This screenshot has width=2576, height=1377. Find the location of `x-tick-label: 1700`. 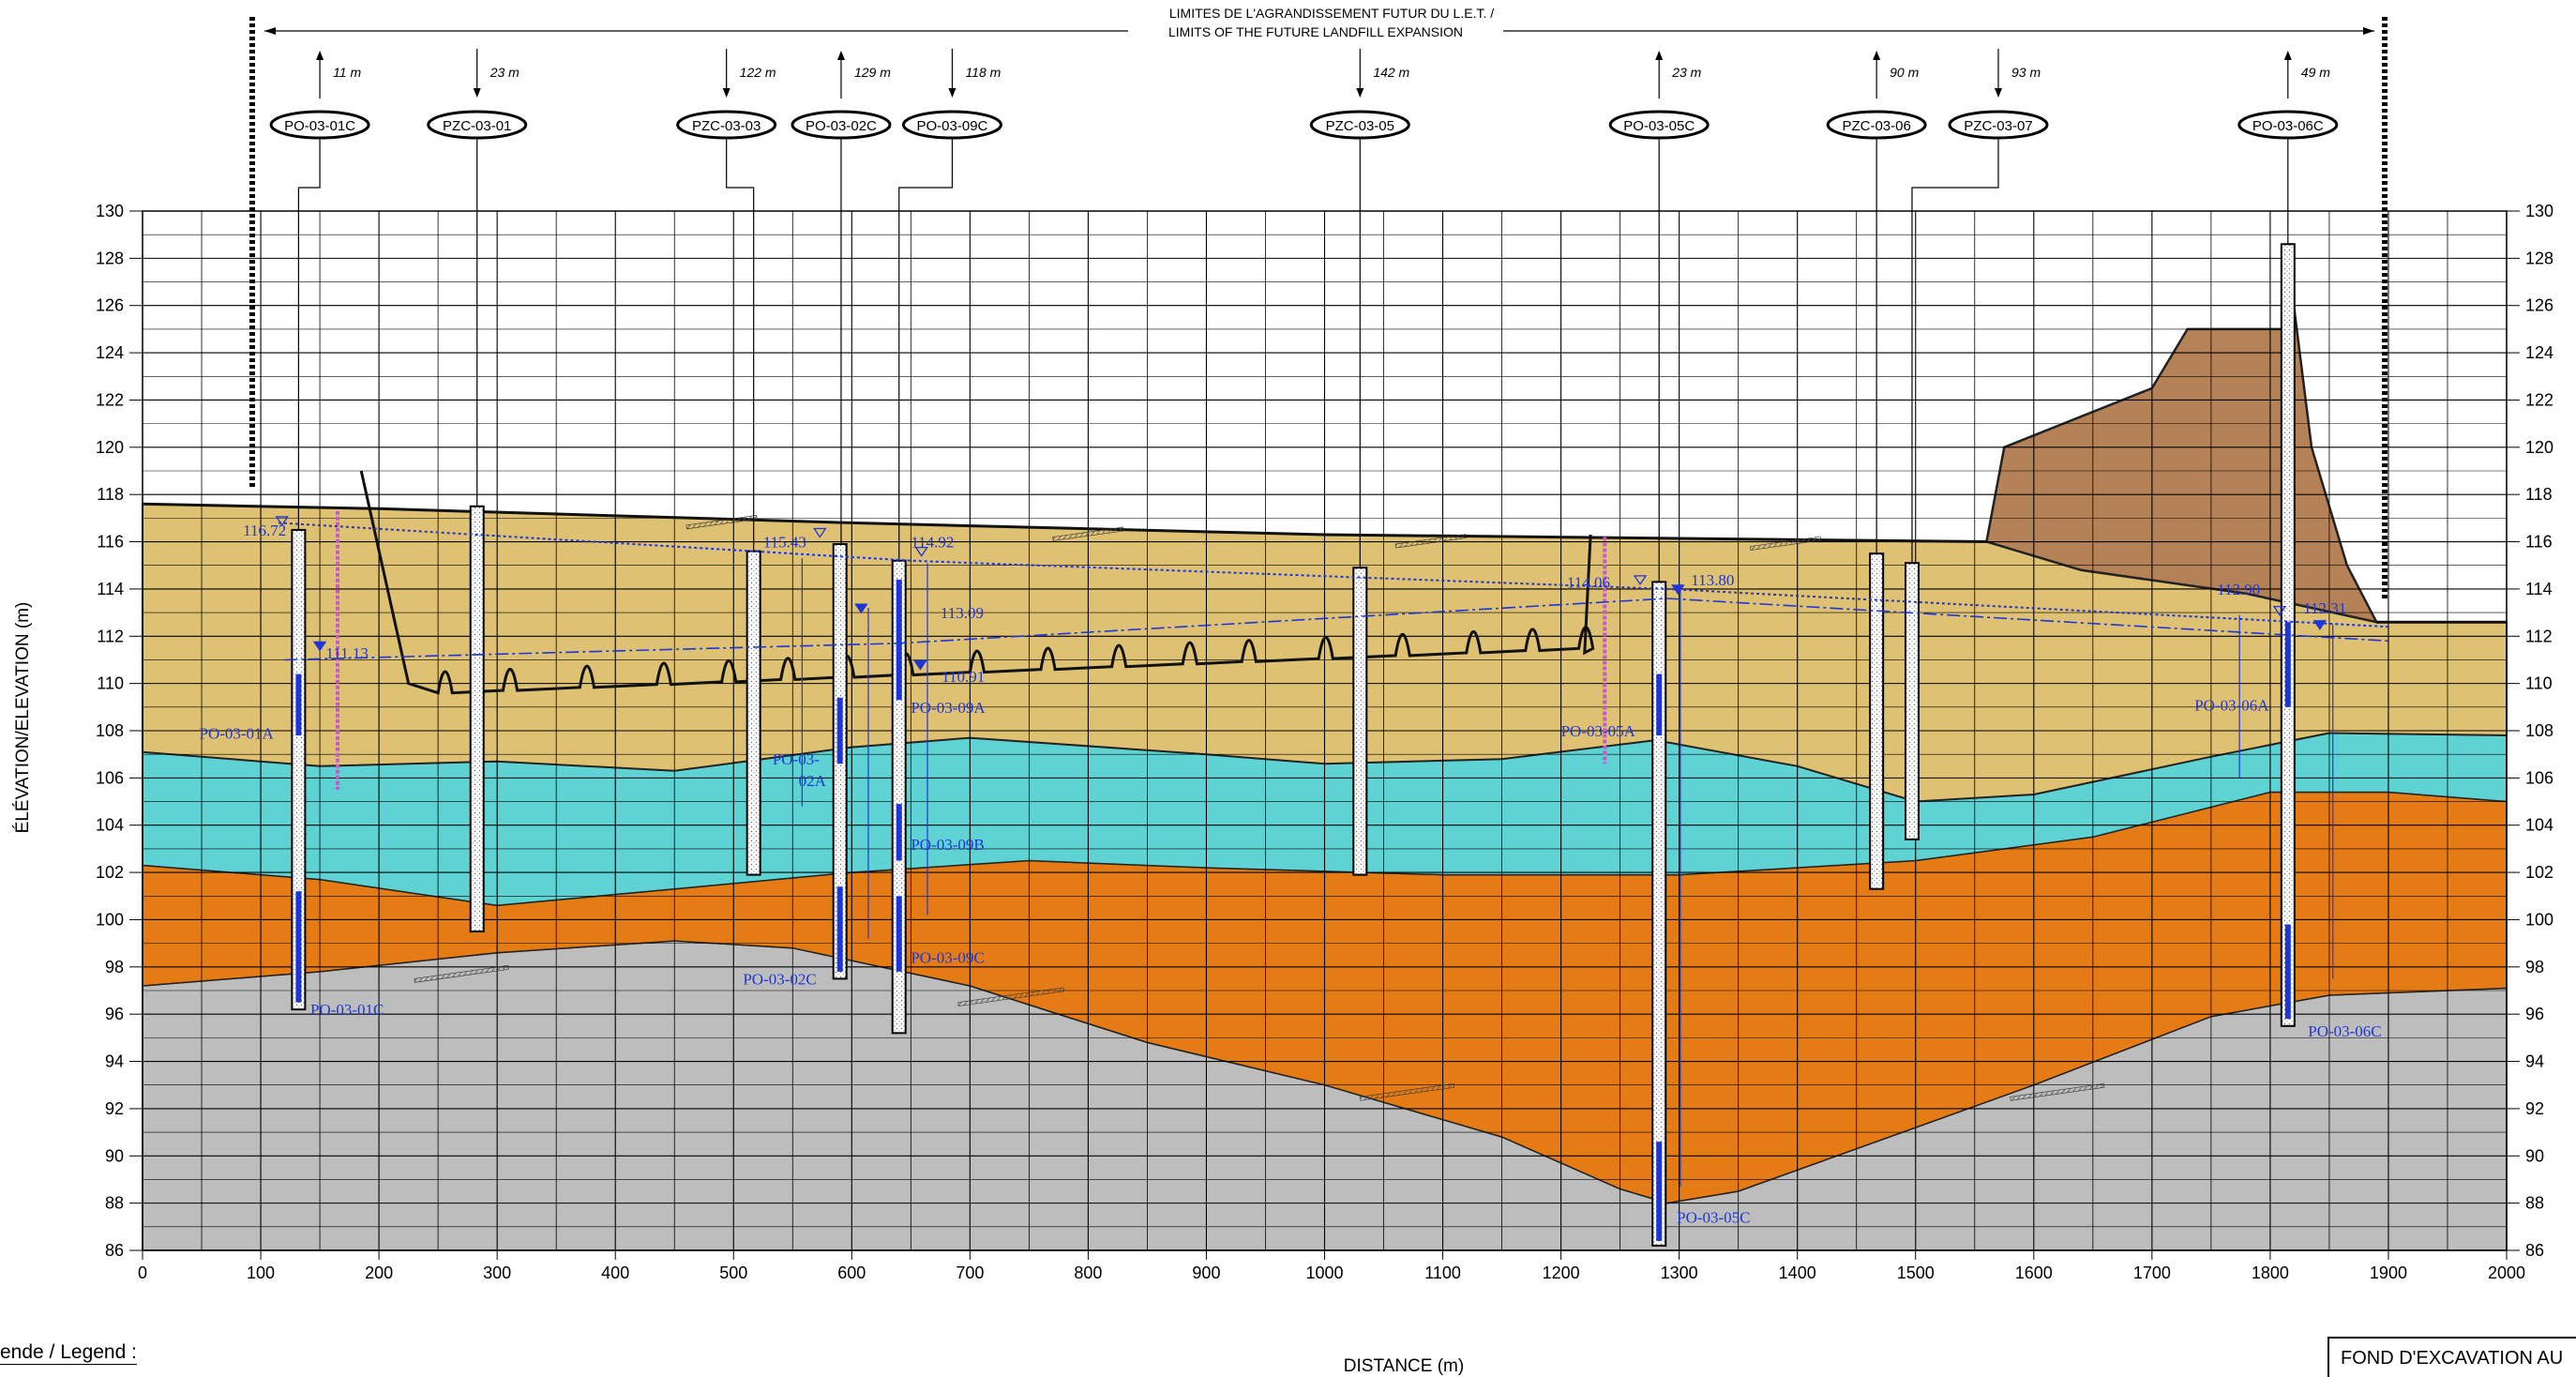

x-tick-label: 1700 is located at coordinates (2152, 1273).